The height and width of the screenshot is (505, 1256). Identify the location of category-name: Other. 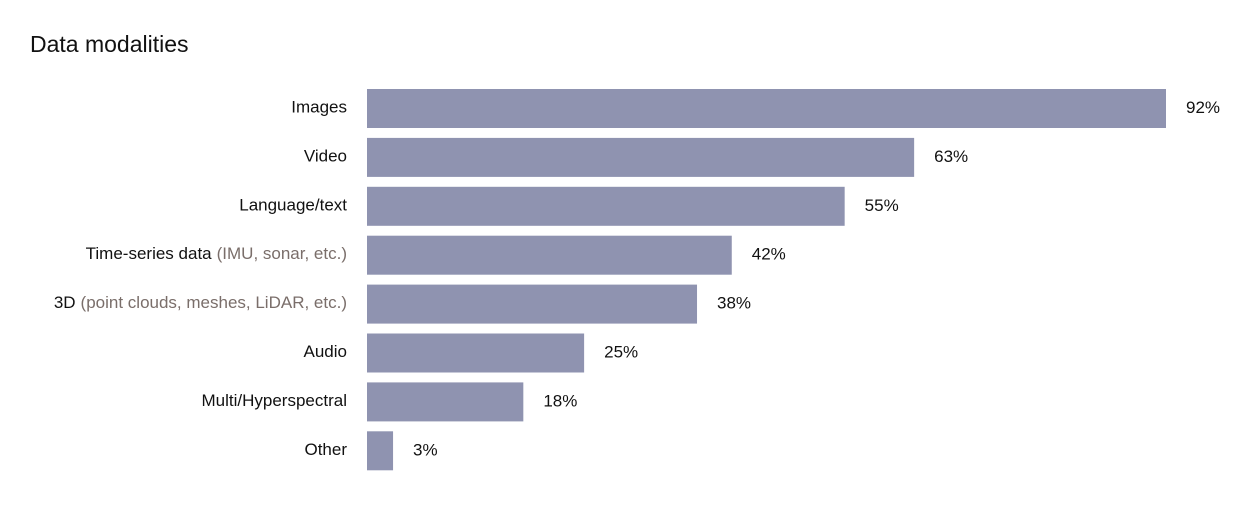
(325, 449).